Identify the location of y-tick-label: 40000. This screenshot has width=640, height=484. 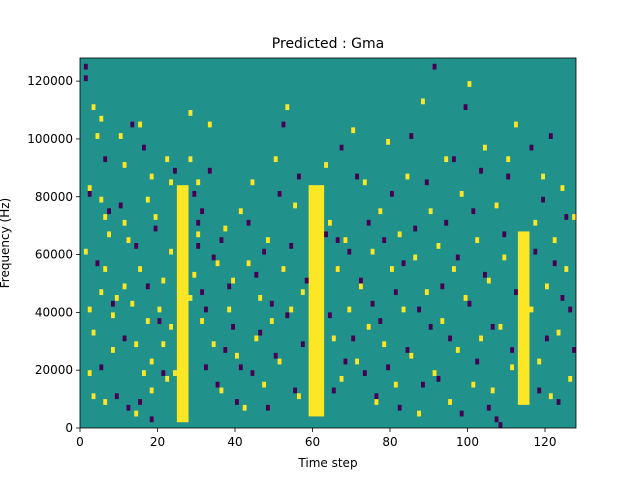
(54, 312).